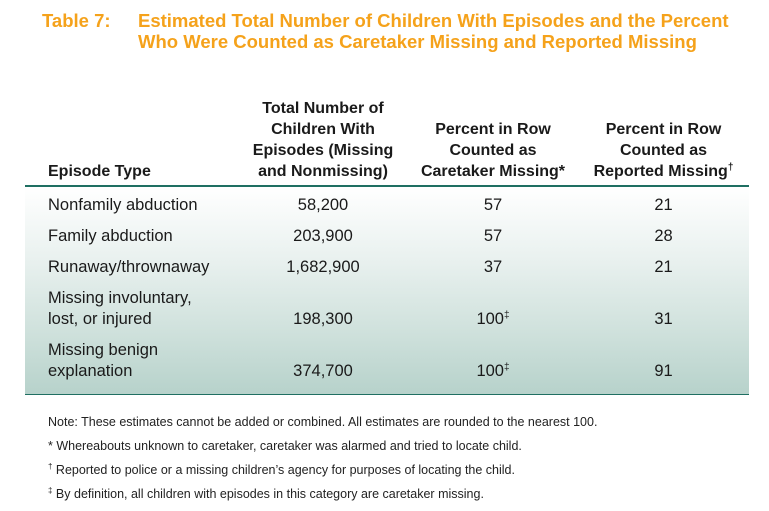 This screenshot has width=769, height=511. I want to click on header-rule, so click(387, 186).